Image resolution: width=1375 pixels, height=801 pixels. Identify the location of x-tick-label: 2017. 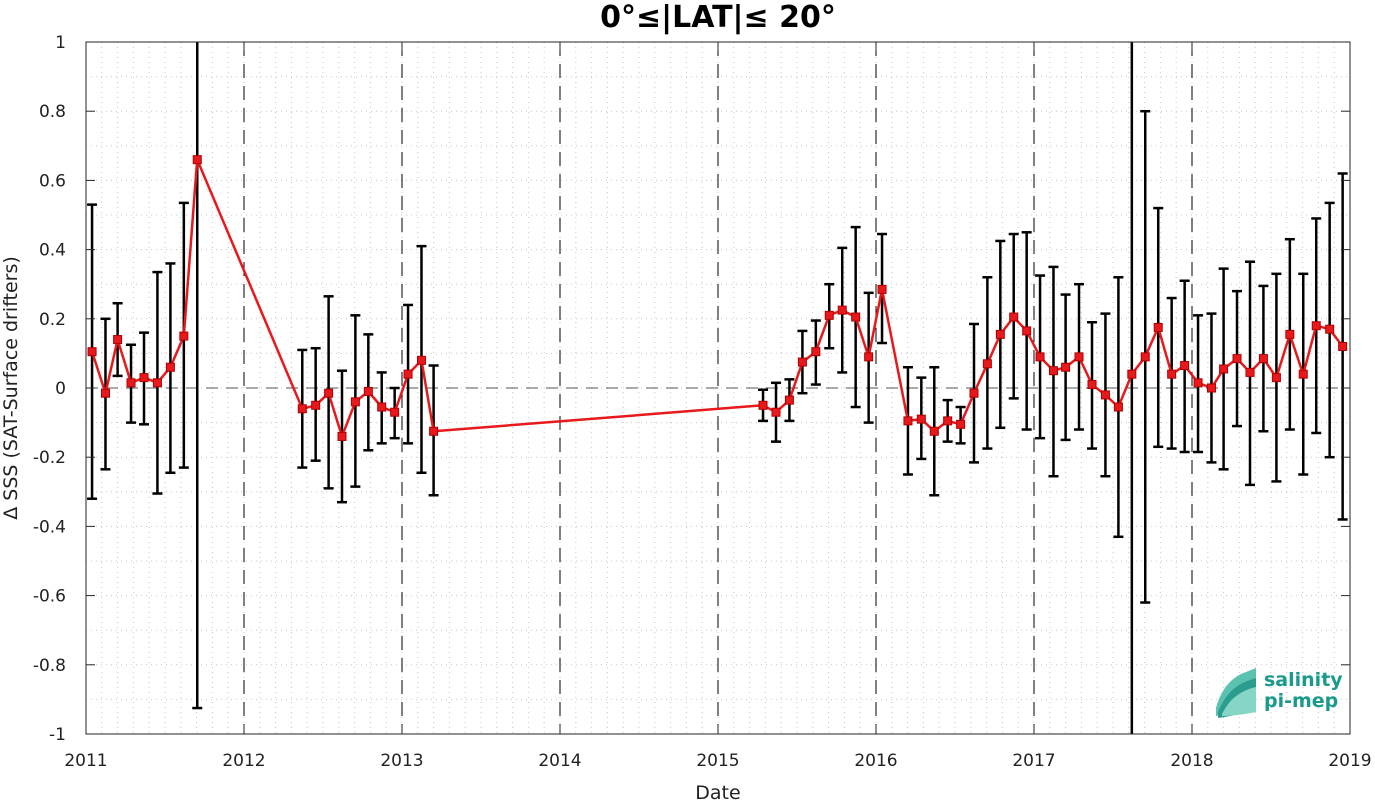
(1033, 761).